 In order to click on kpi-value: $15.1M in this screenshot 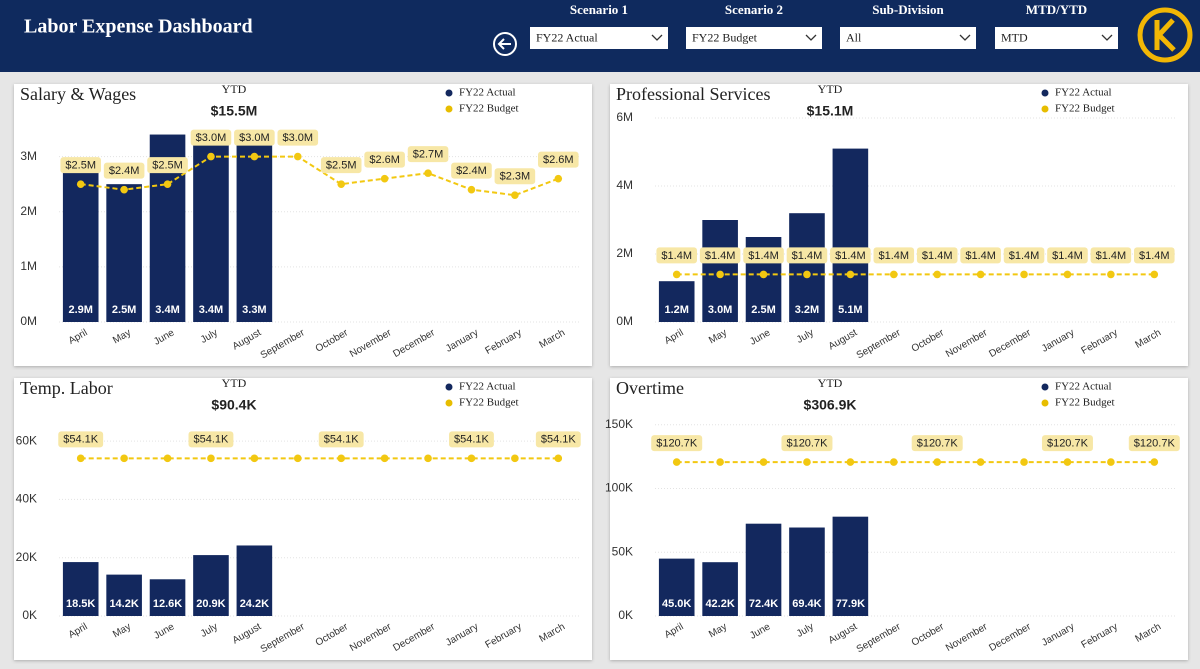, I will do `click(830, 111)`.